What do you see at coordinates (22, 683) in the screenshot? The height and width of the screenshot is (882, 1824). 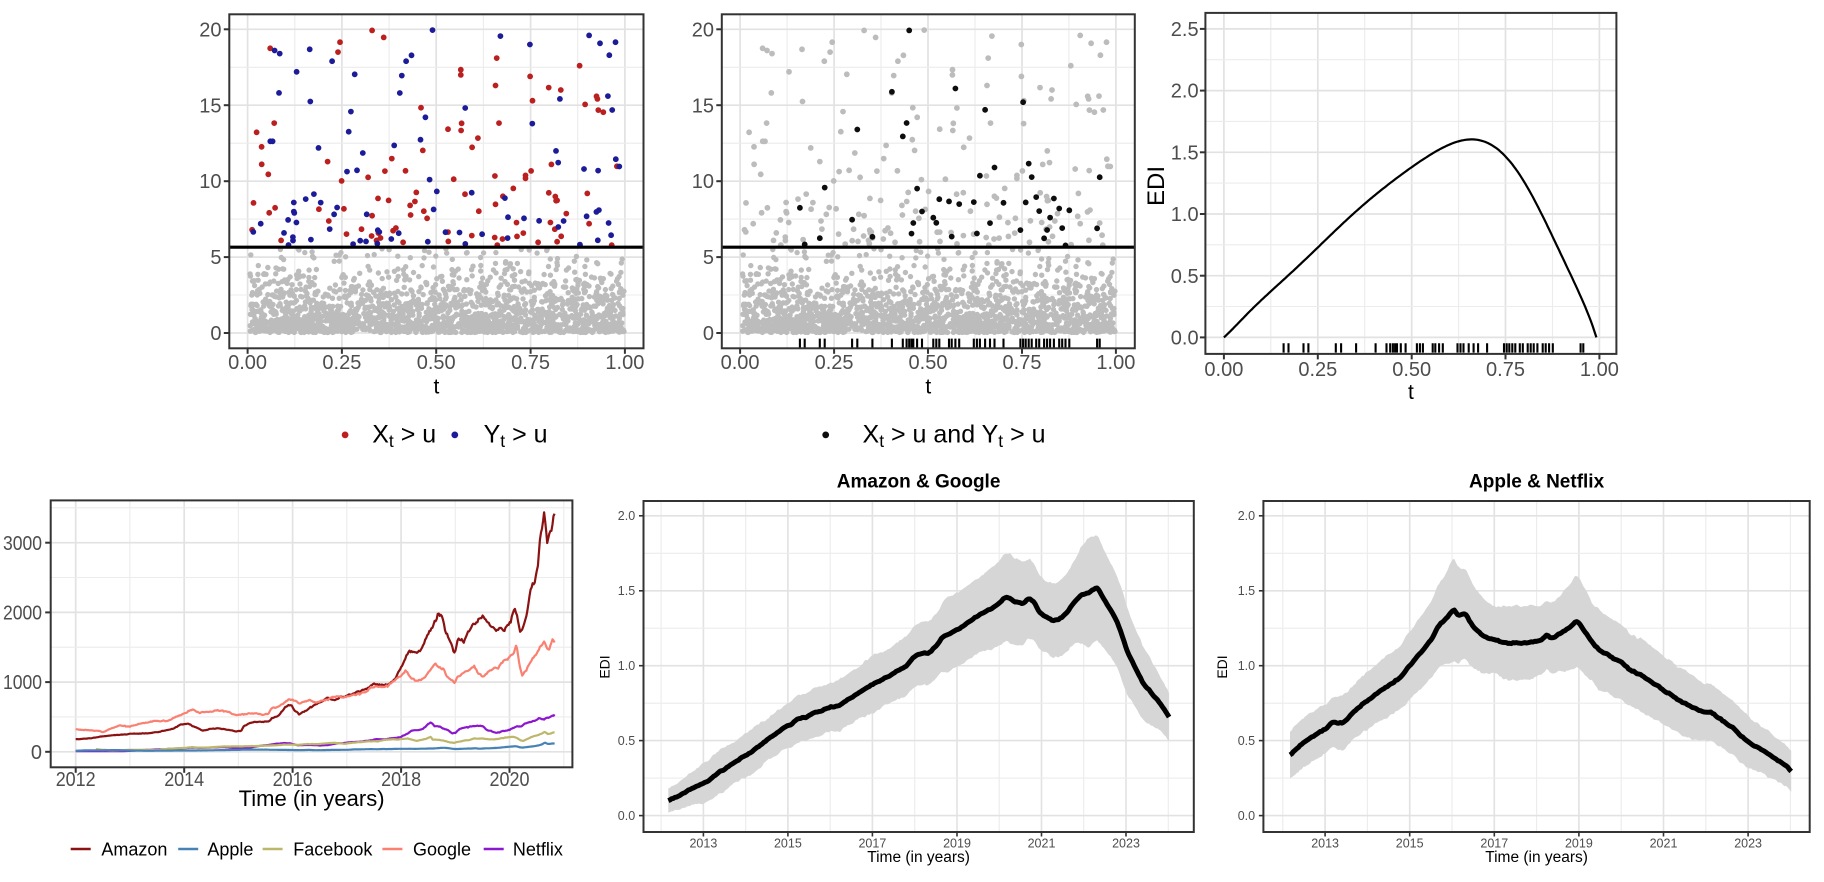 I see `svg-text: 1000` at bounding box center [22, 683].